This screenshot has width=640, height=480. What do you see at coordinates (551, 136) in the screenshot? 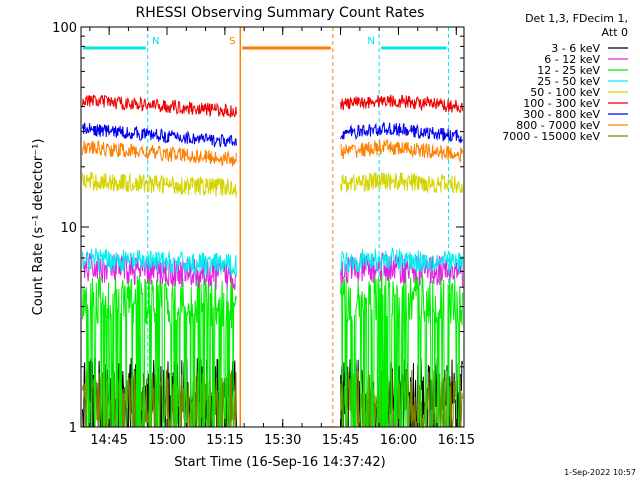
I see `legend-label: 7000 - 15000 keV` at bounding box center [551, 136].